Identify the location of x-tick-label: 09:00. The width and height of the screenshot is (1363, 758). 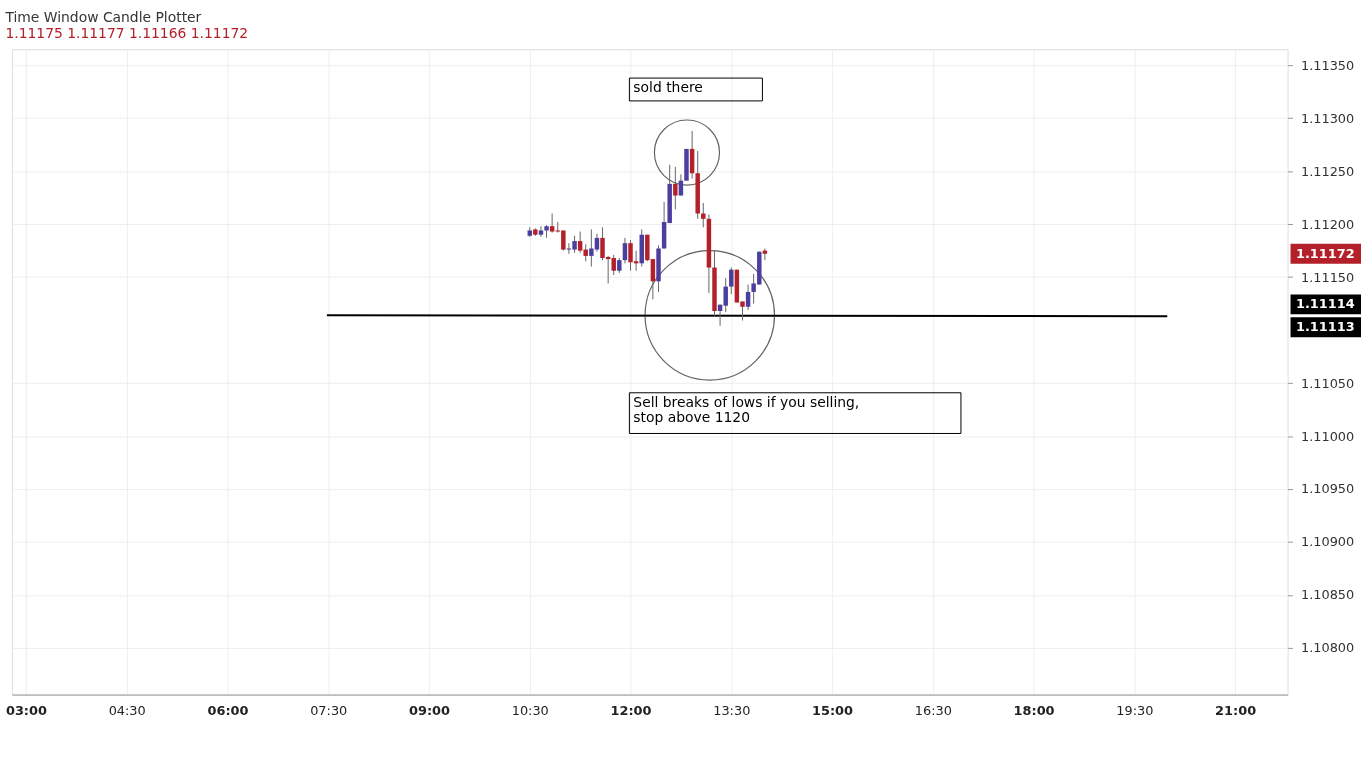
(429, 710).